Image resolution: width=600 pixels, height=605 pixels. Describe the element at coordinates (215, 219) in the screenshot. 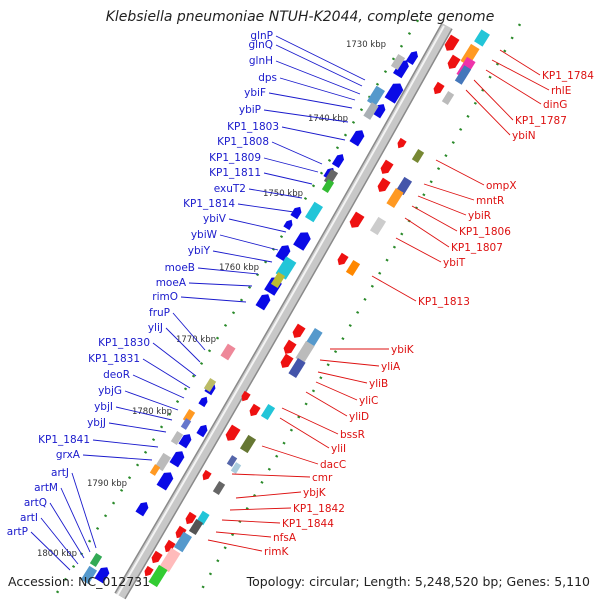

I see `gene-label-ybiv: ybiV` at that location.